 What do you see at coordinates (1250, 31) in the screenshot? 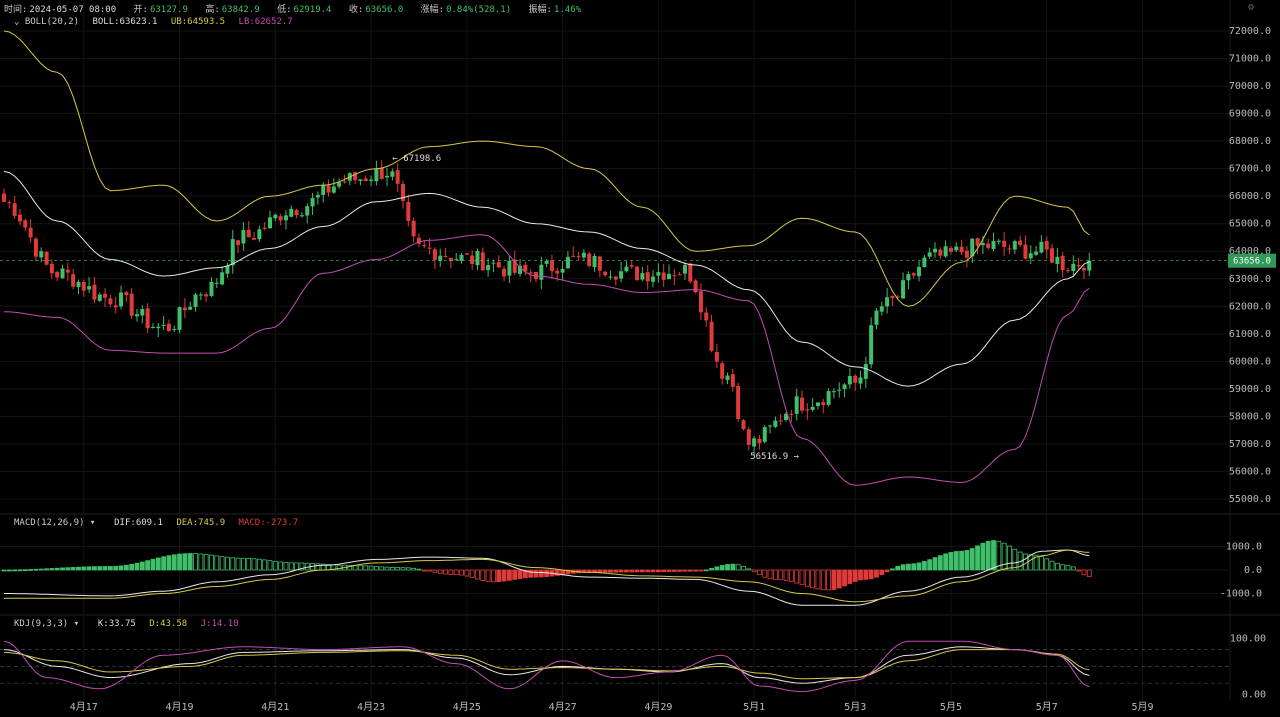
I see `price-tick-label: 72000.0` at bounding box center [1250, 31].